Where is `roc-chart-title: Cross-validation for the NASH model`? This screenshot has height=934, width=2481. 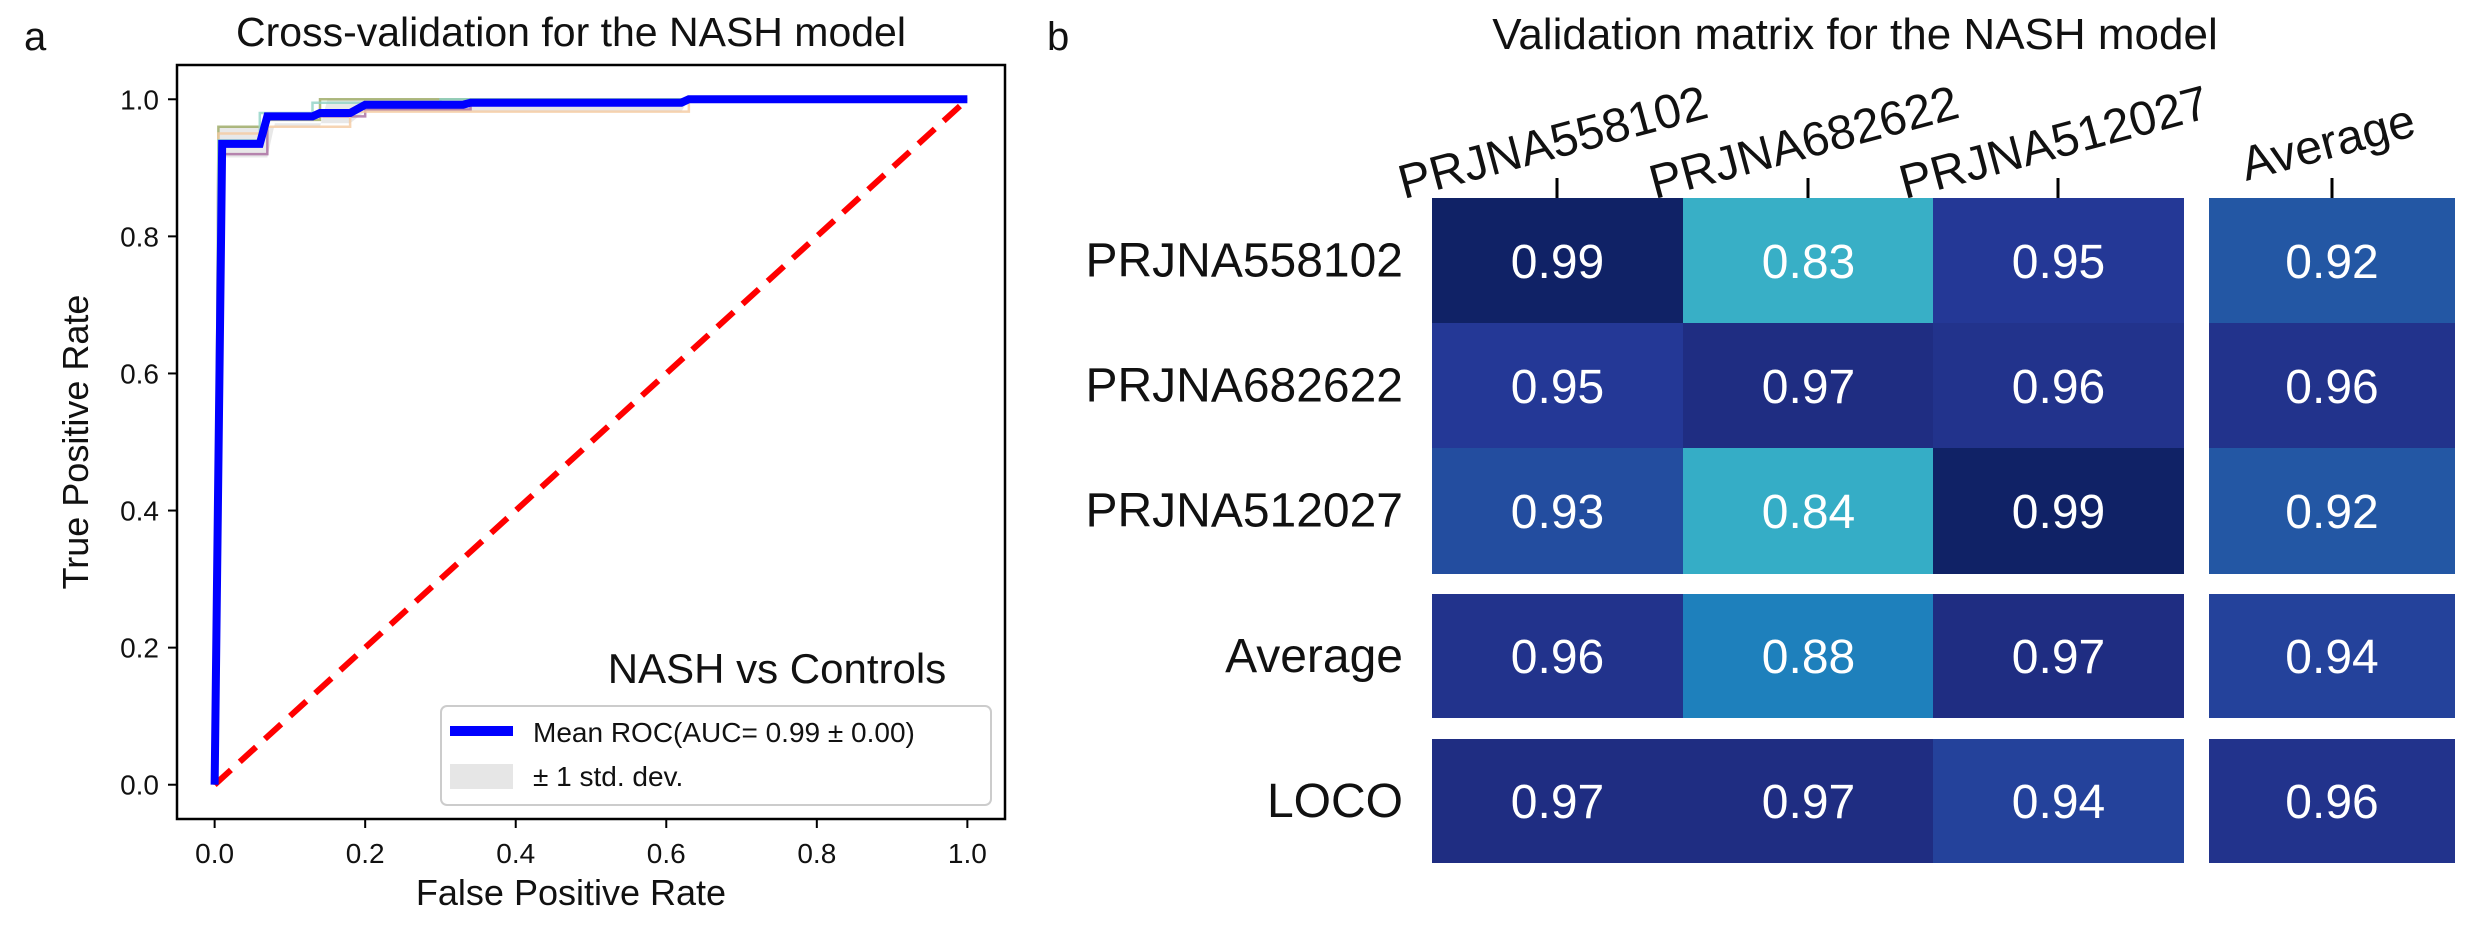 roc-chart-title: Cross-validation for the NASH model is located at coordinates (571, 32).